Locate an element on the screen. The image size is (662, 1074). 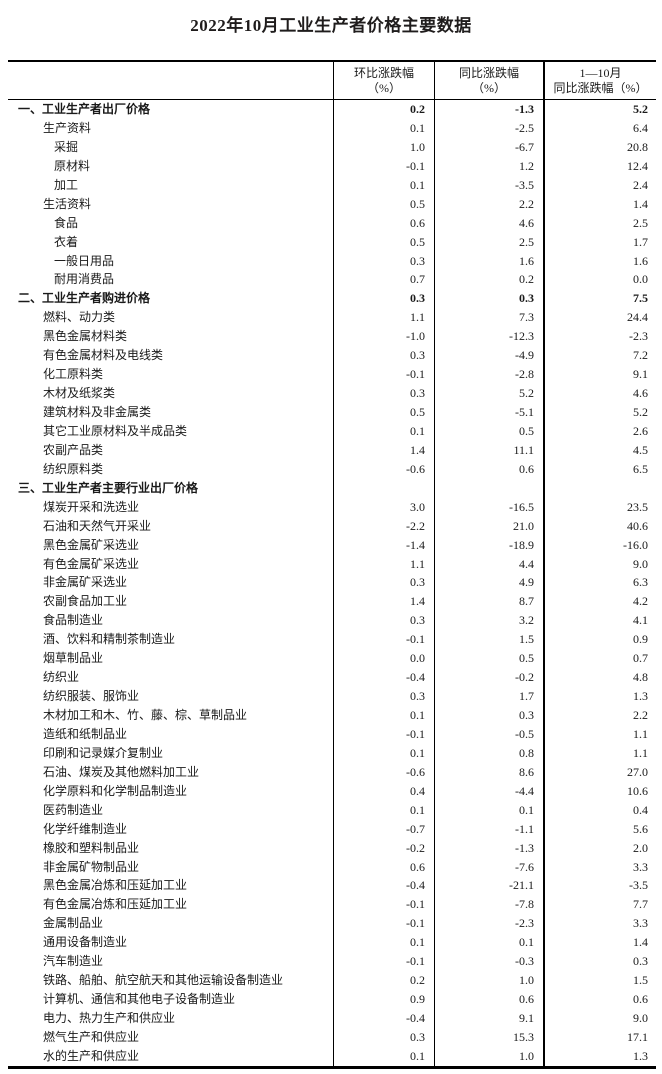
ytd-value: 1.3 is located at coordinates (599, 1056).